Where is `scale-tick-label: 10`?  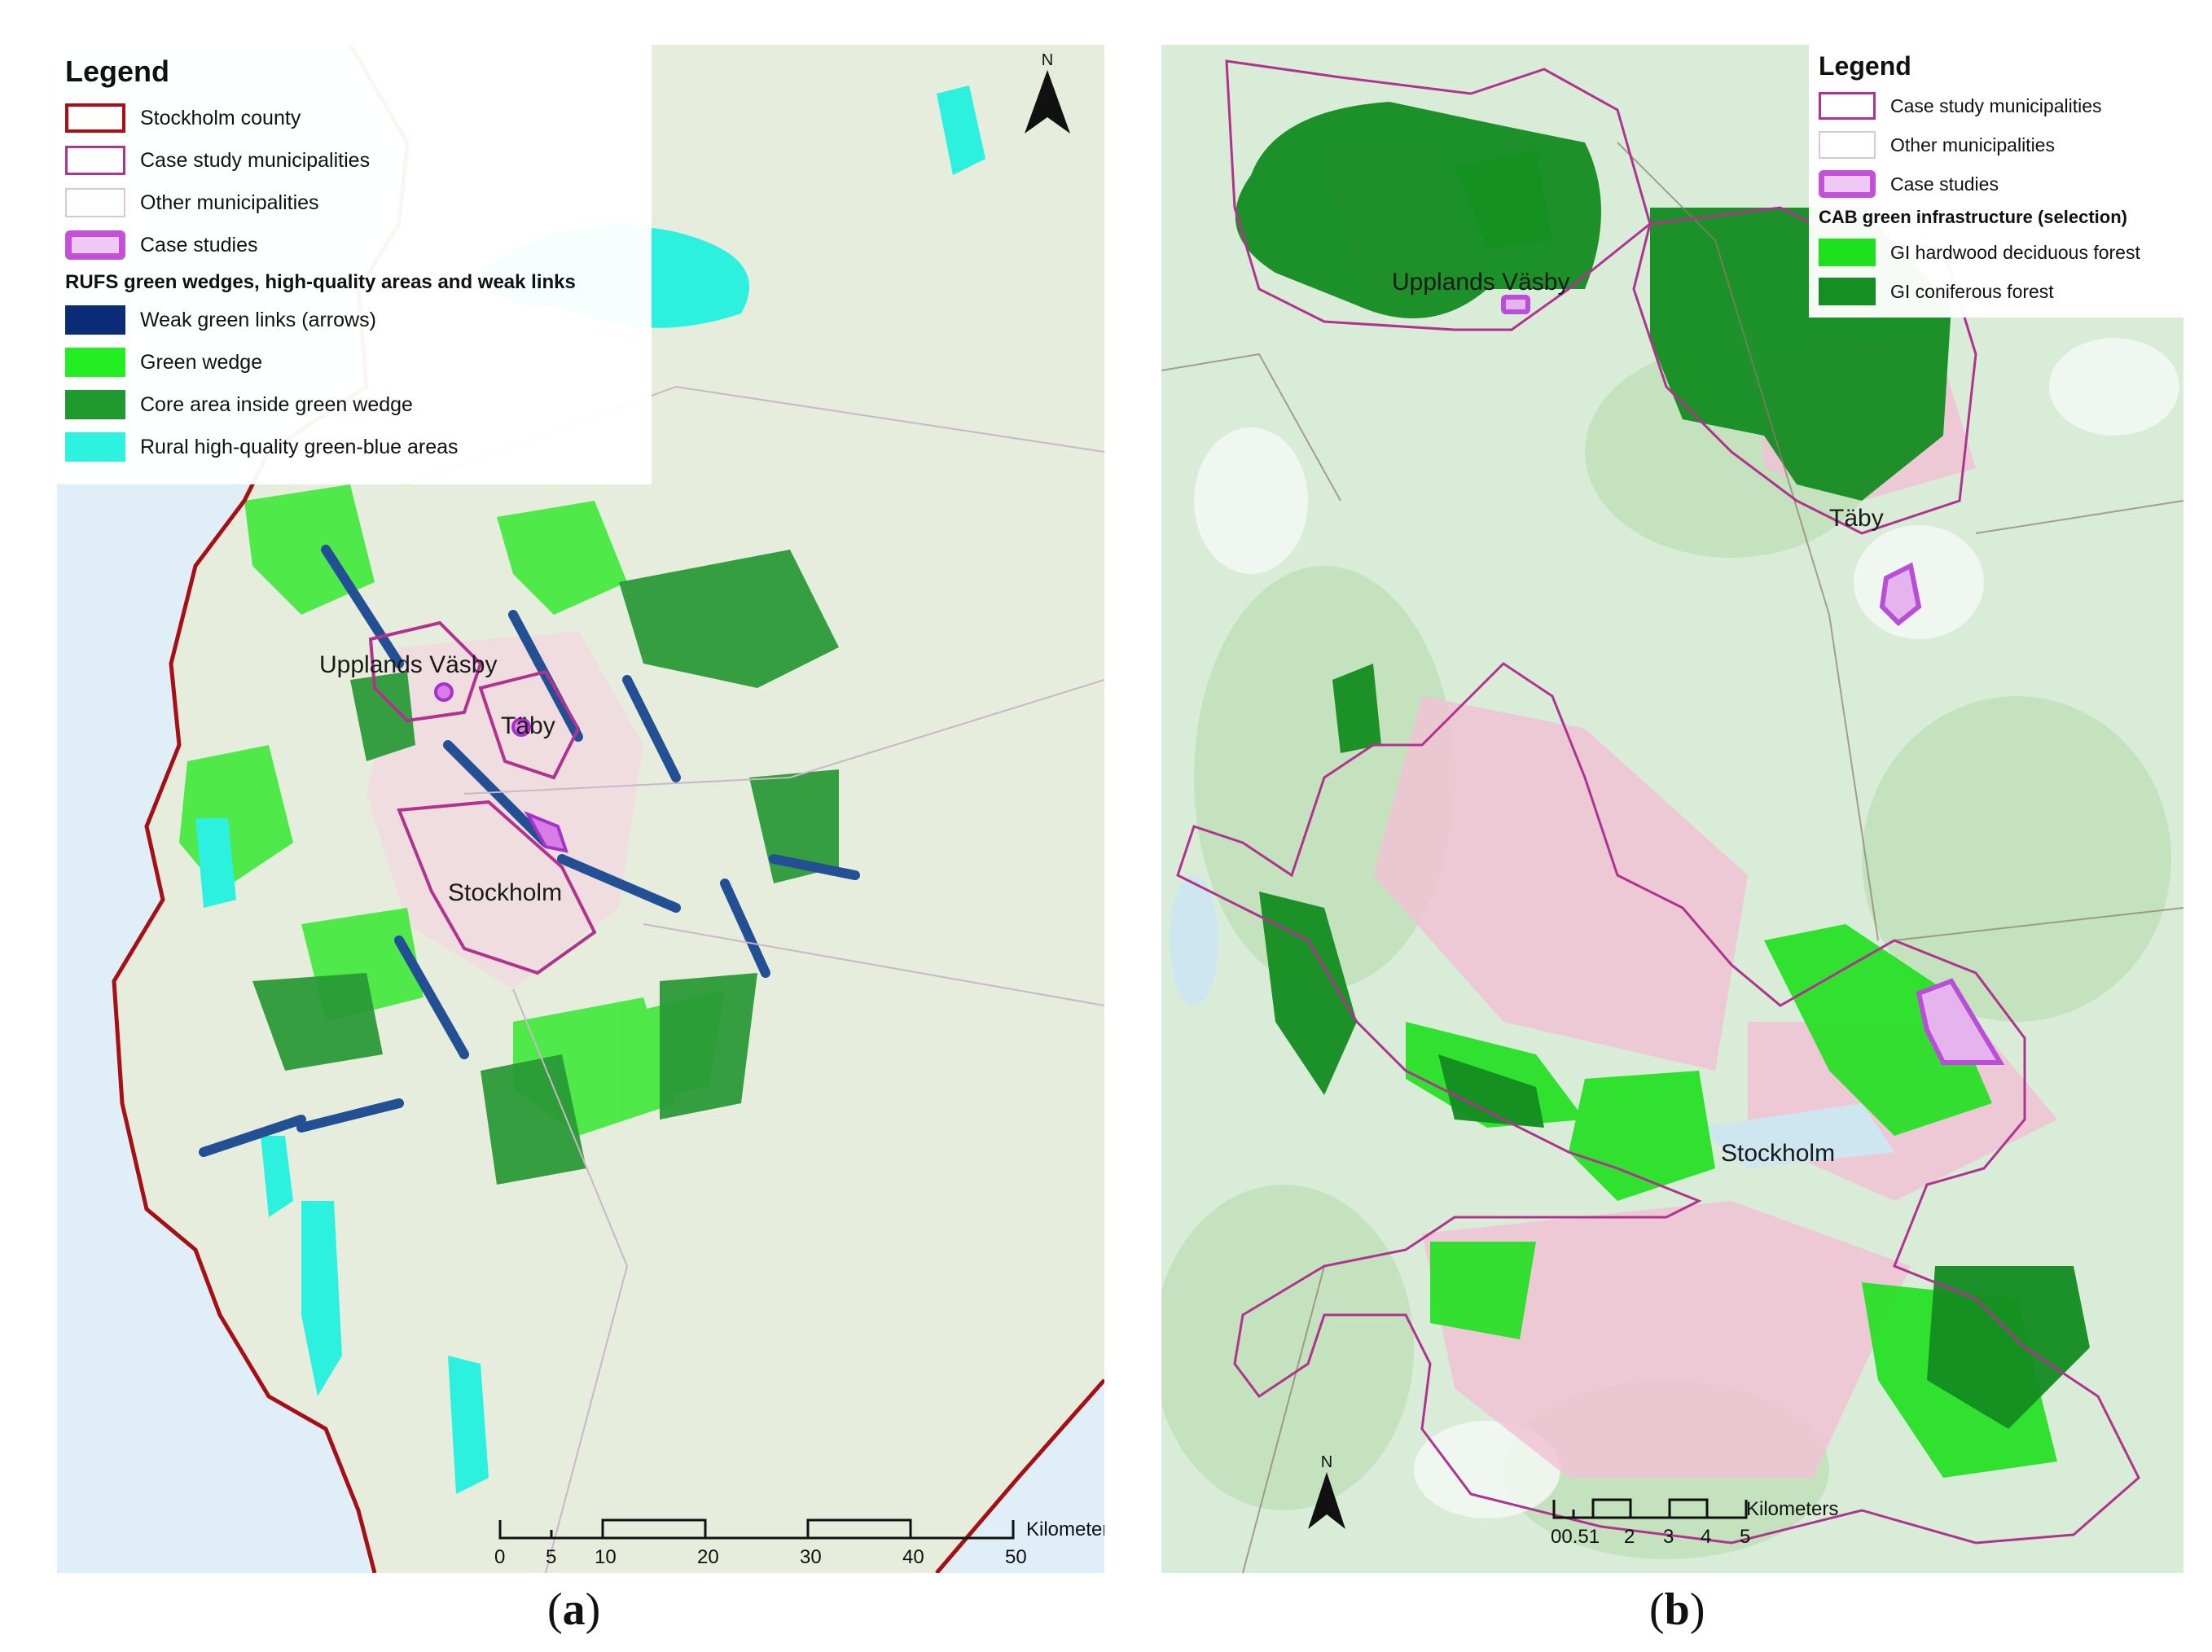 scale-tick-label: 10 is located at coordinates (606, 1557).